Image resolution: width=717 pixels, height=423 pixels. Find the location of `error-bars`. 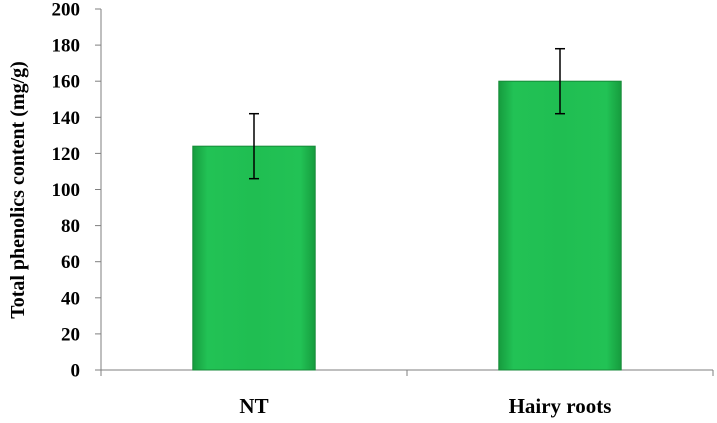

error-bars is located at coordinates (407, 113).